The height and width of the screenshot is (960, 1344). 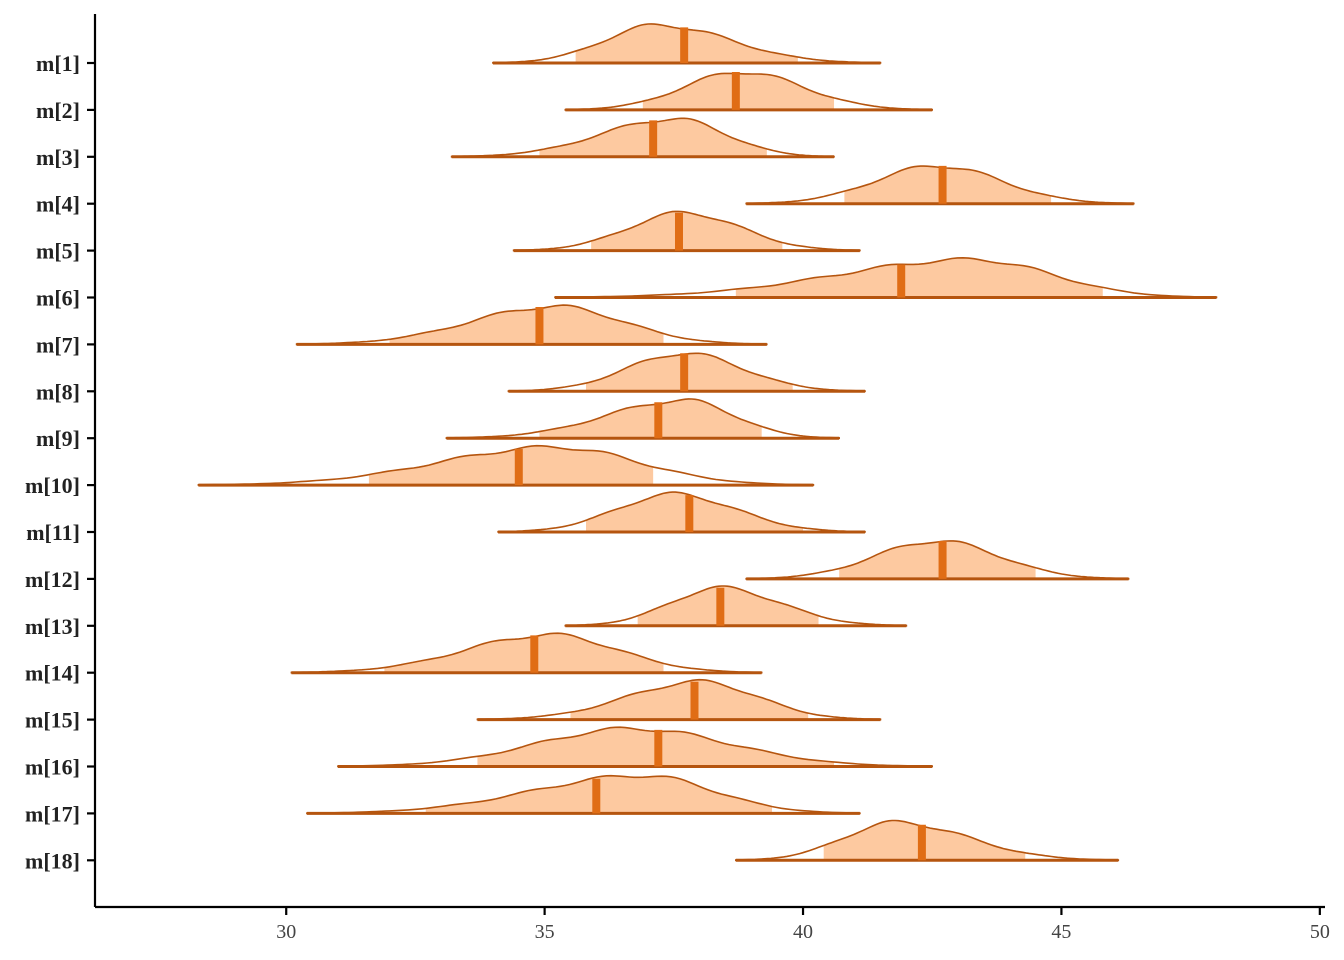 I want to click on y-tick-label: m[12], so click(x=52, y=579).